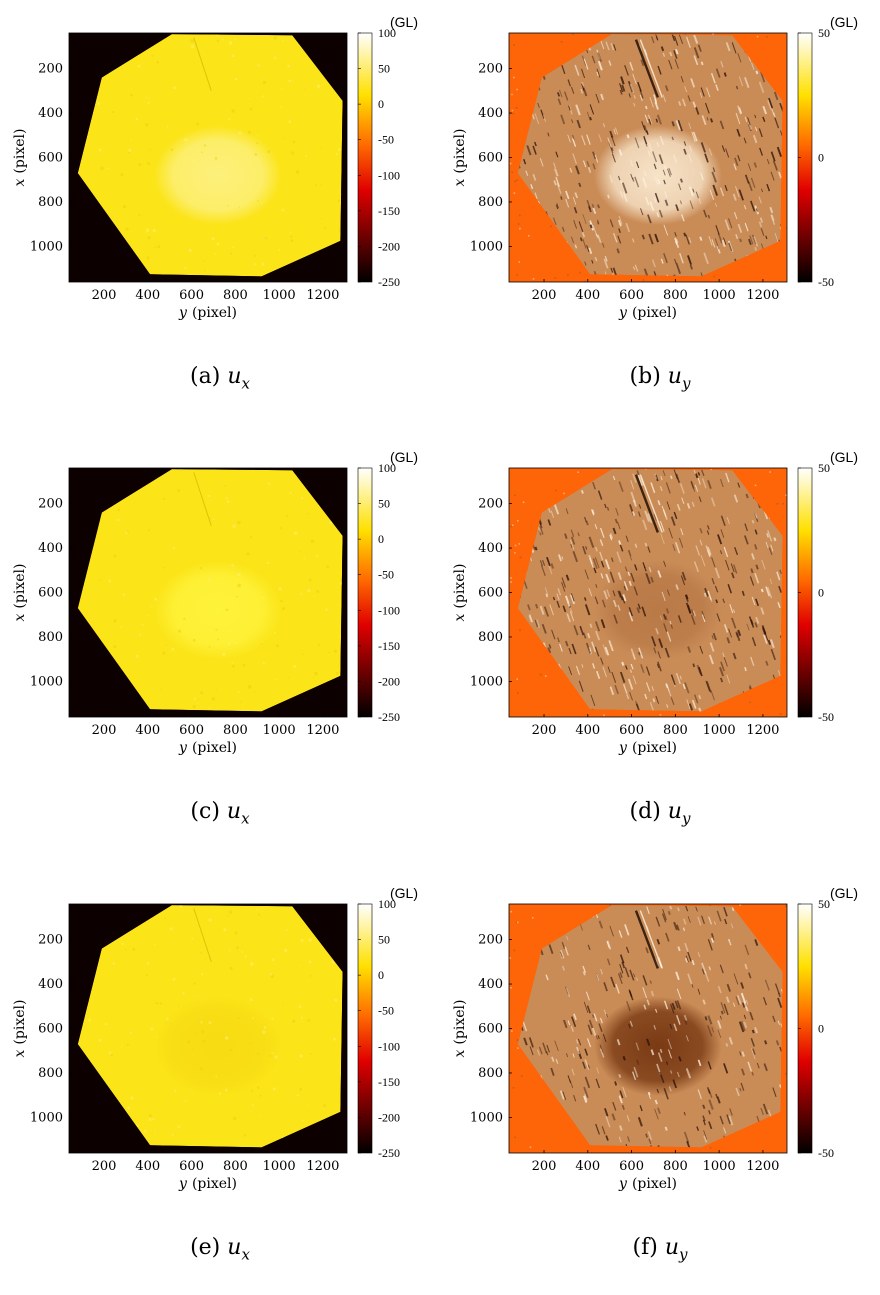 Image resolution: width=880 pixels, height=1295 pixels. I want to click on caption-subscript: y, so click(686, 818).